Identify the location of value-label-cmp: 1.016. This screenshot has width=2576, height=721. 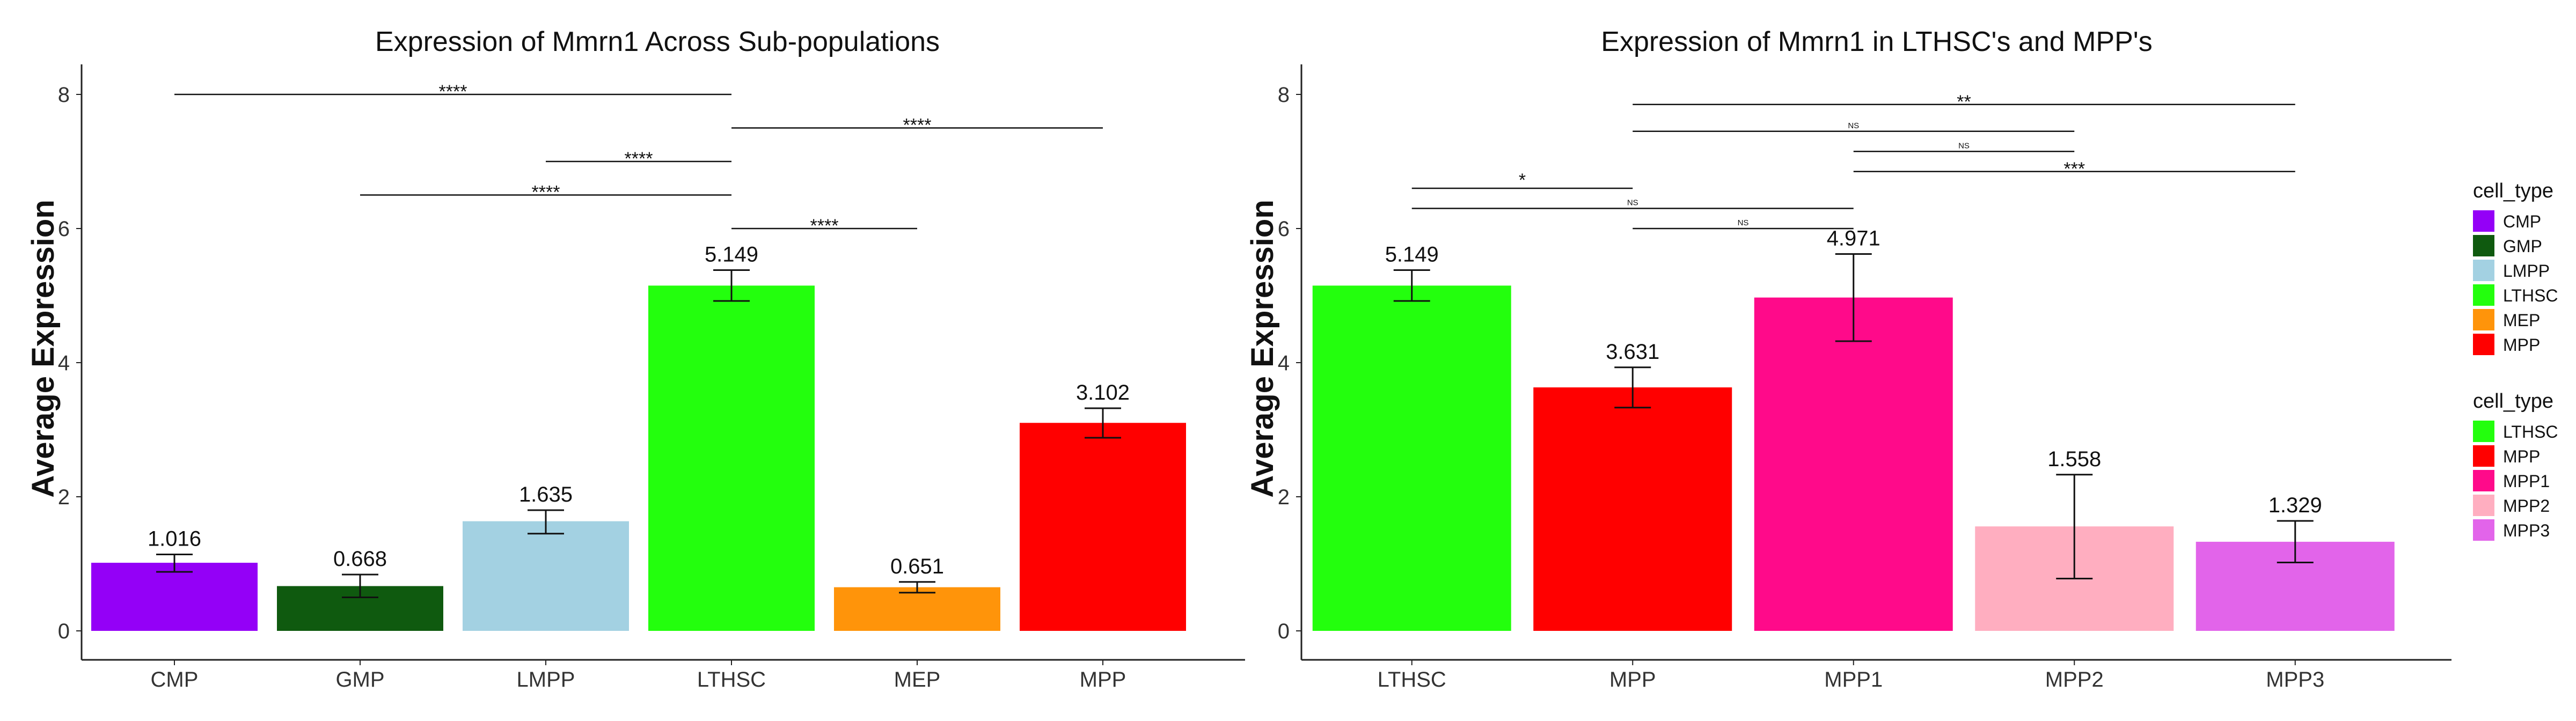
(174, 539).